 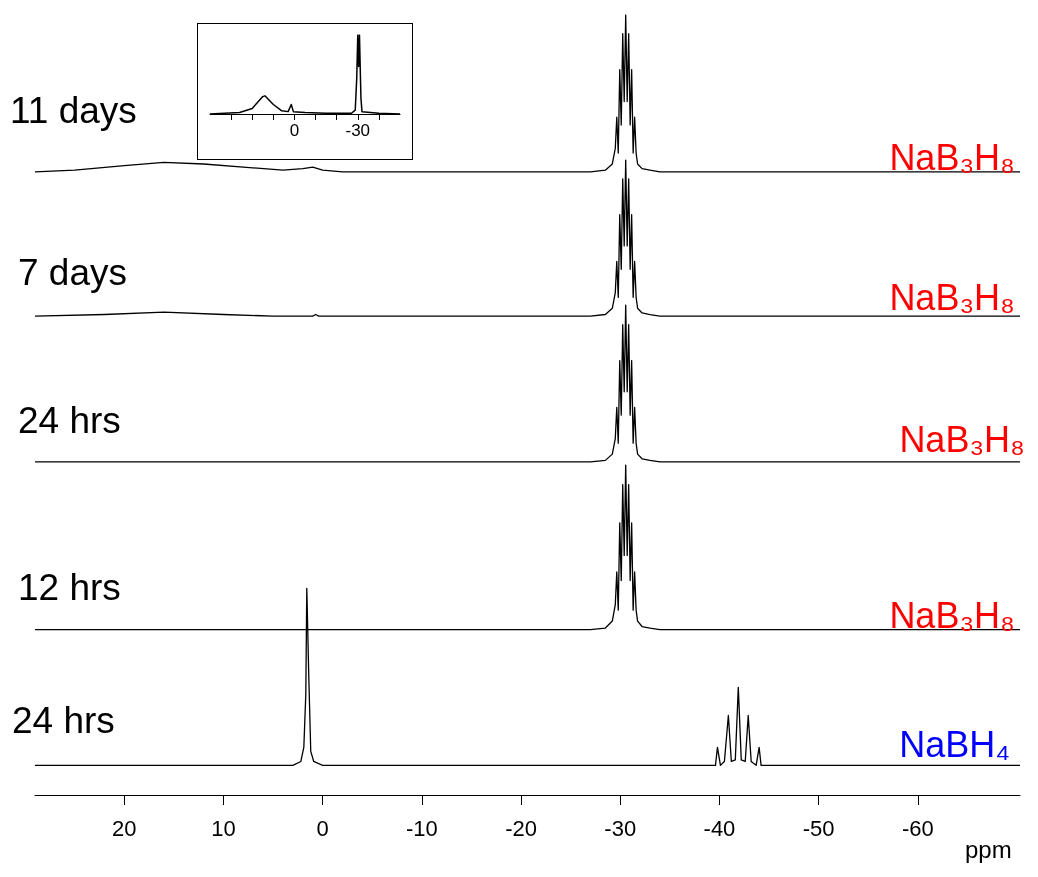 I want to click on annotation: NaBH₄, so click(x=954, y=744).